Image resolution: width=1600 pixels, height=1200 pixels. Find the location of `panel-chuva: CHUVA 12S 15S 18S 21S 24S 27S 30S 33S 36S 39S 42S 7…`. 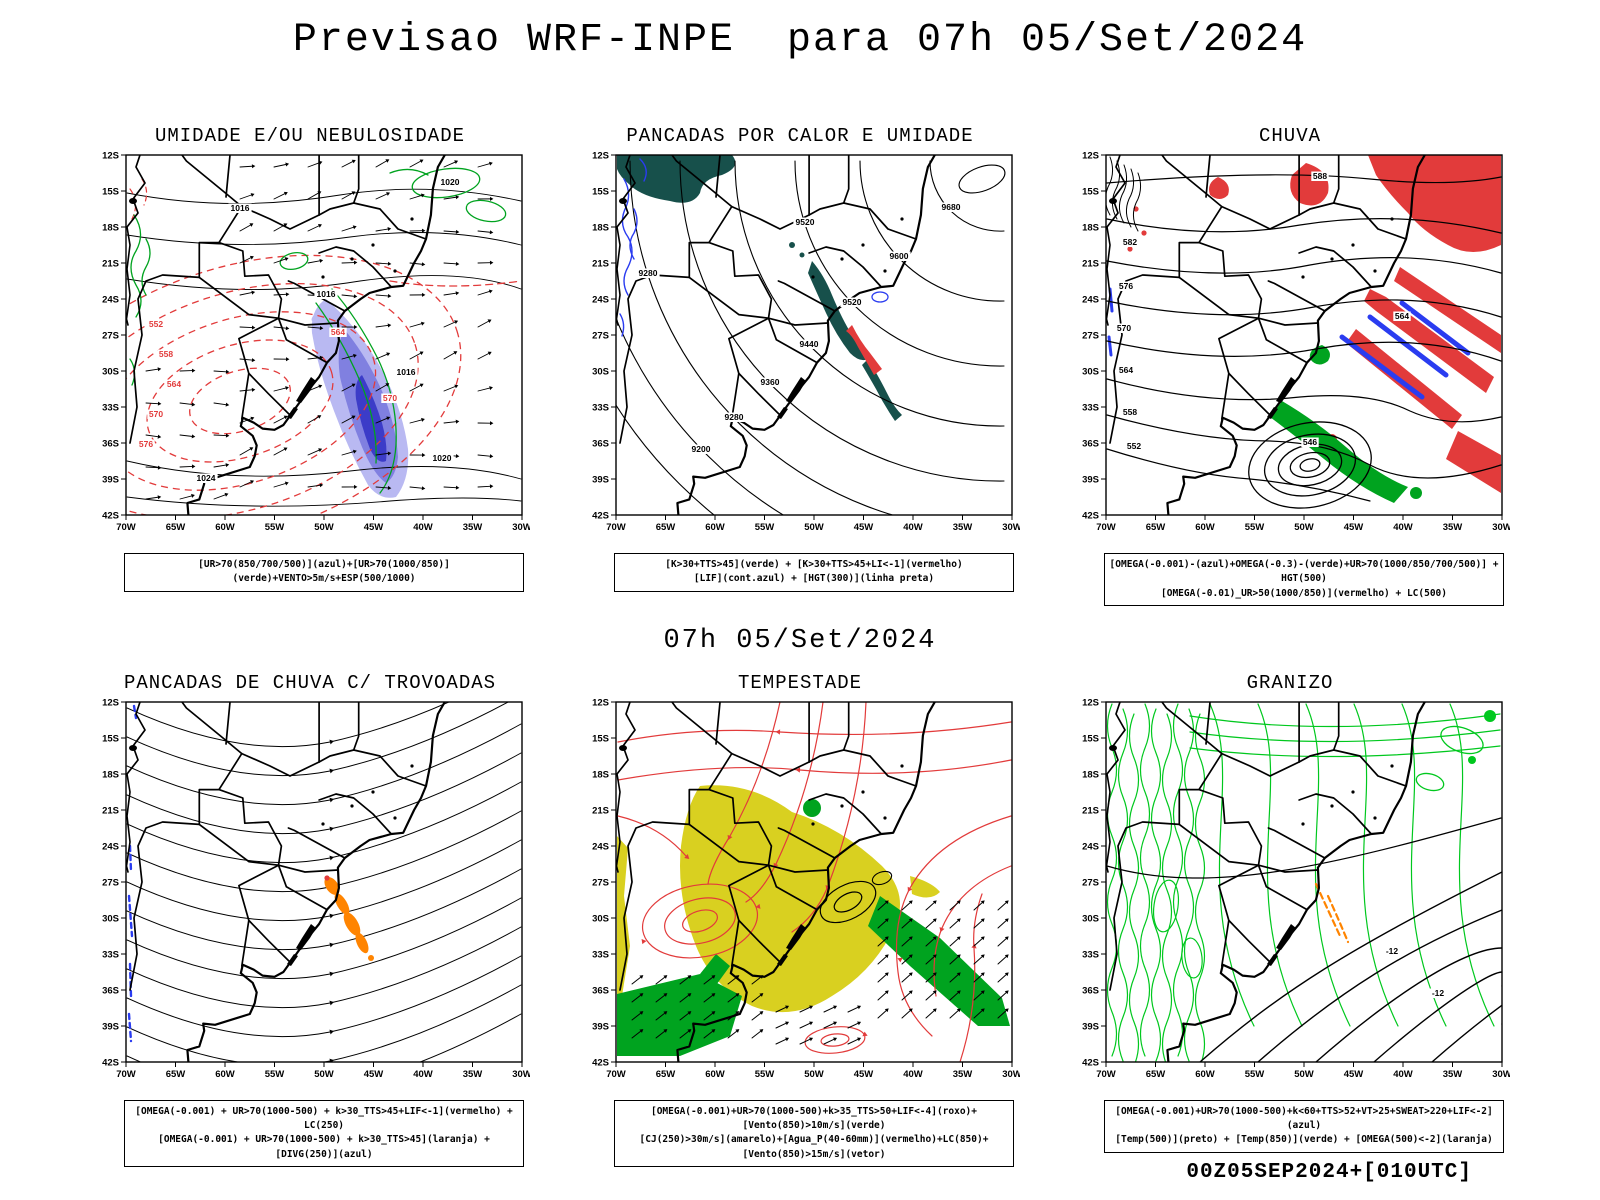

panel-chuva: CHUVA 12S 15S 18S 21S 24S 27S 30S 33S 36S 39S 42S 7… is located at coordinates (1290, 365).